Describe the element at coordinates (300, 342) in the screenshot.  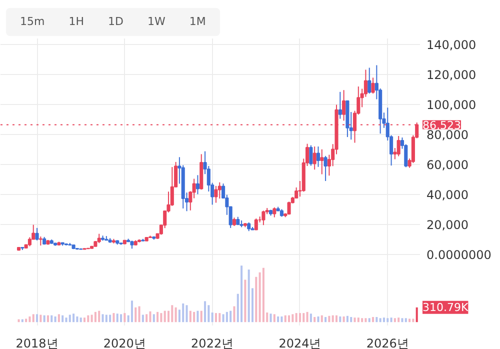
I see `x-tick-label: 2024년` at that location.